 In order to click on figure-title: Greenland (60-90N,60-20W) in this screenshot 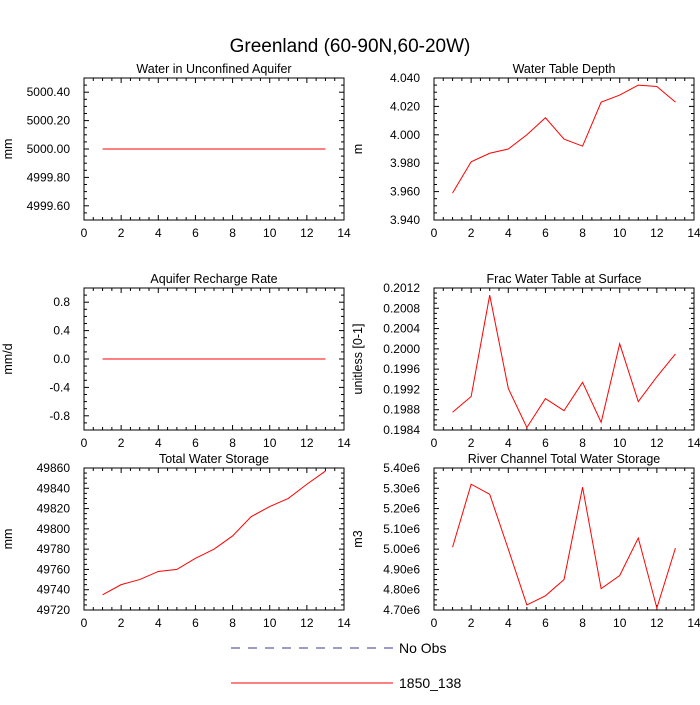, I will do `click(350, 46)`.